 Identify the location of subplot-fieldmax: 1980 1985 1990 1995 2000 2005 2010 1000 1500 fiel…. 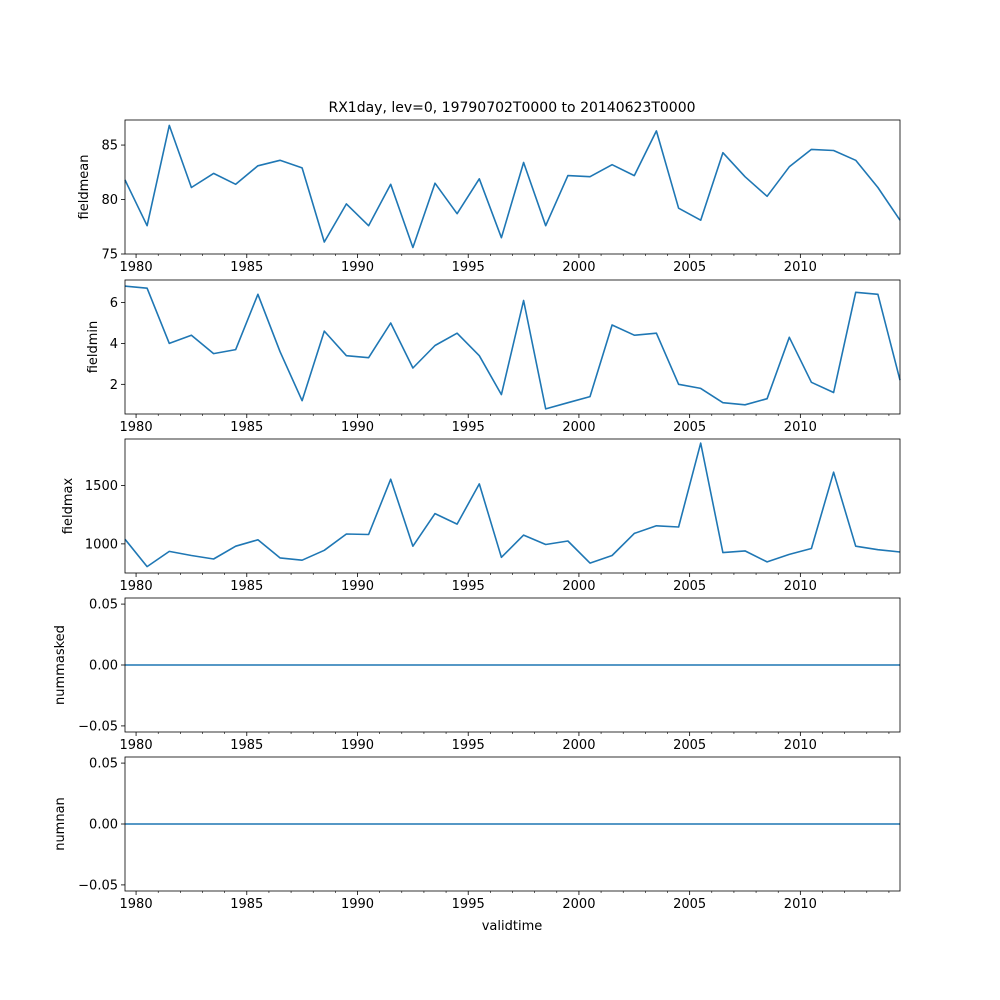
(481, 516).